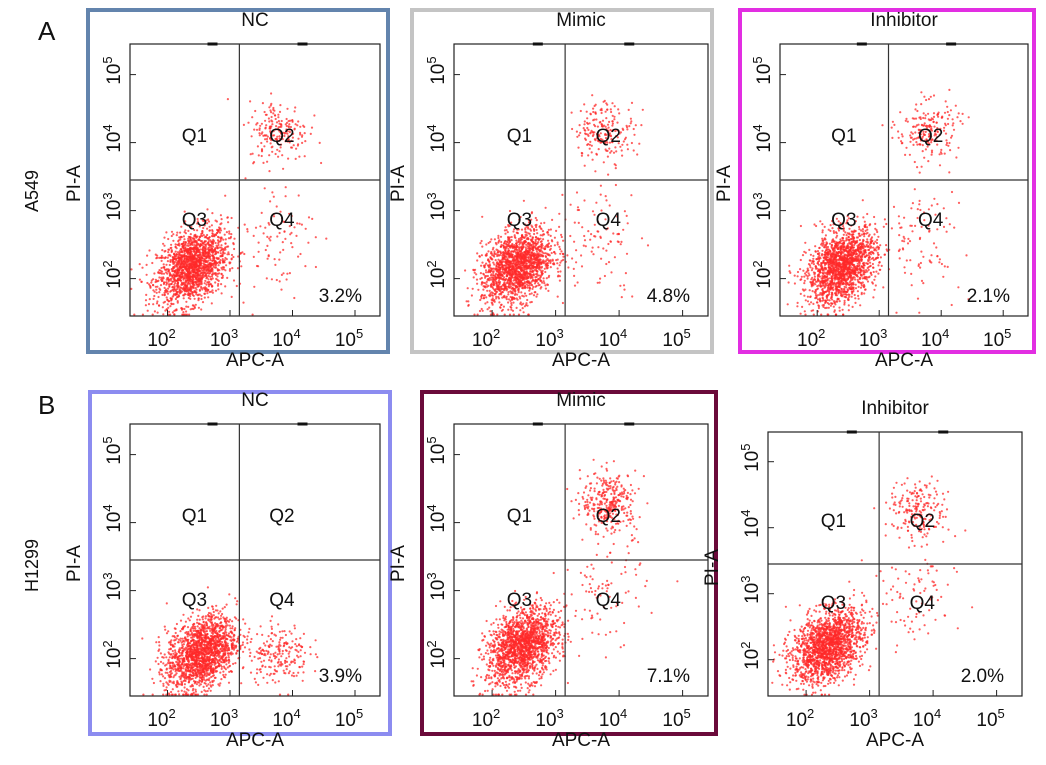 The image size is (1046, 765). What do you see at coordinates (161, 338) in the screenshot?
I see `x-tick-label: 102` at bounding box center [161, 338].